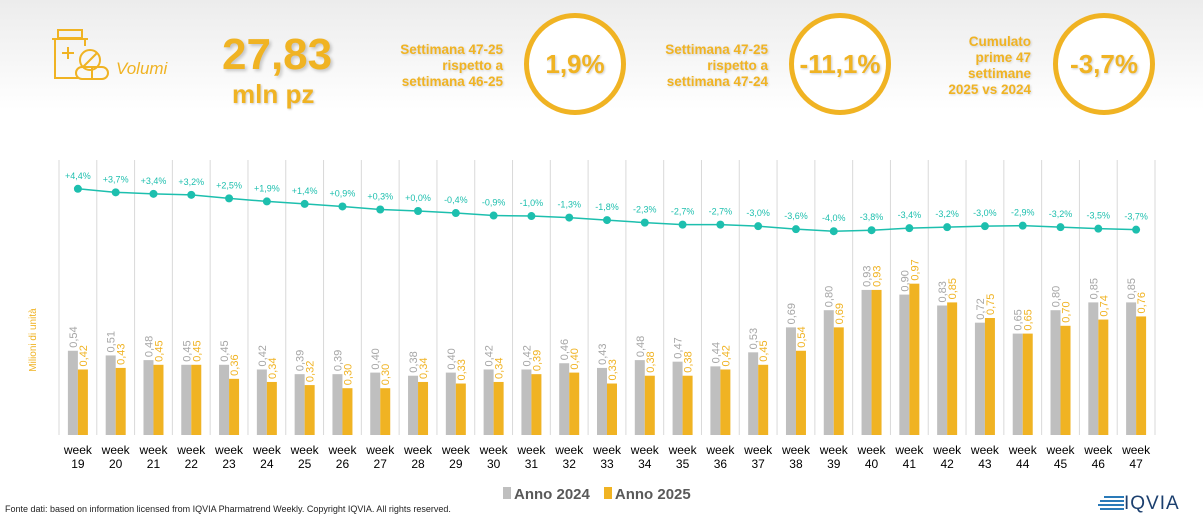 The width and height of the screenshot is (1203, 517). Describe the element at coordinates (267, 463) in the screenshot. I see `x-tick-label: 24` at that location.